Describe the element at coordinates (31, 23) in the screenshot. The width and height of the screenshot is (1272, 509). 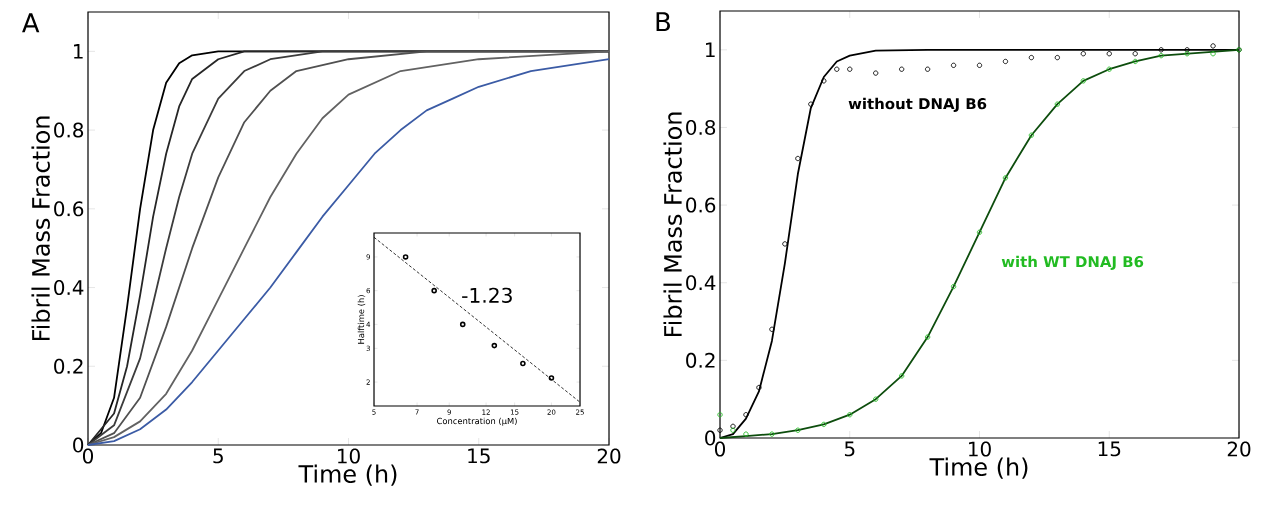
I see `chart-title: A` at that location.